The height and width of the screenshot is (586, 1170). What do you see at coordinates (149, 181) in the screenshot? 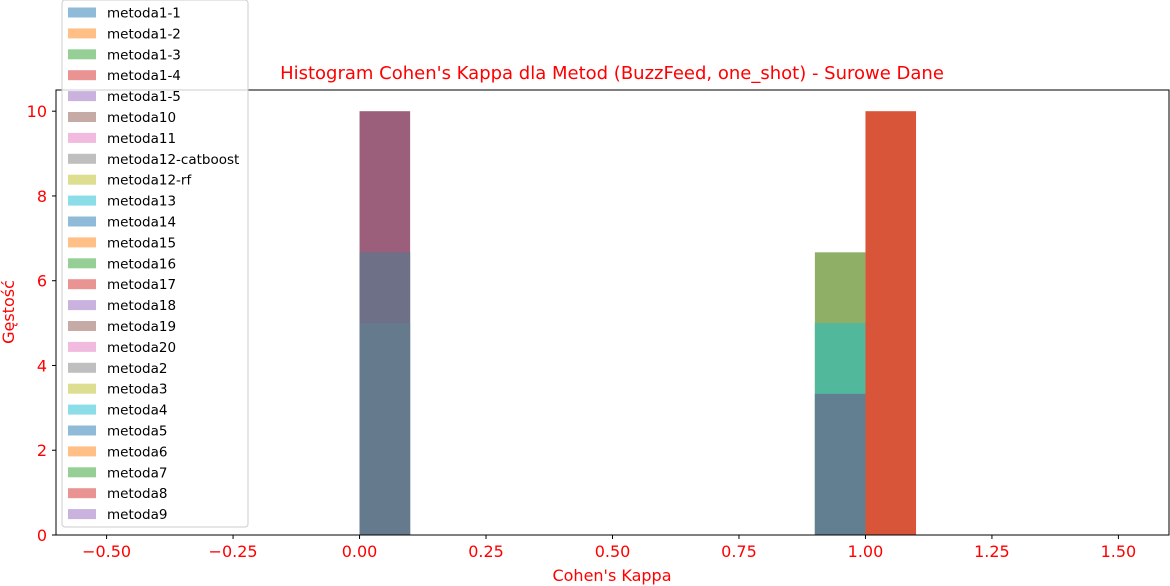
I see `legend-label: metoda12-rf` at bounding box center [149, 181].